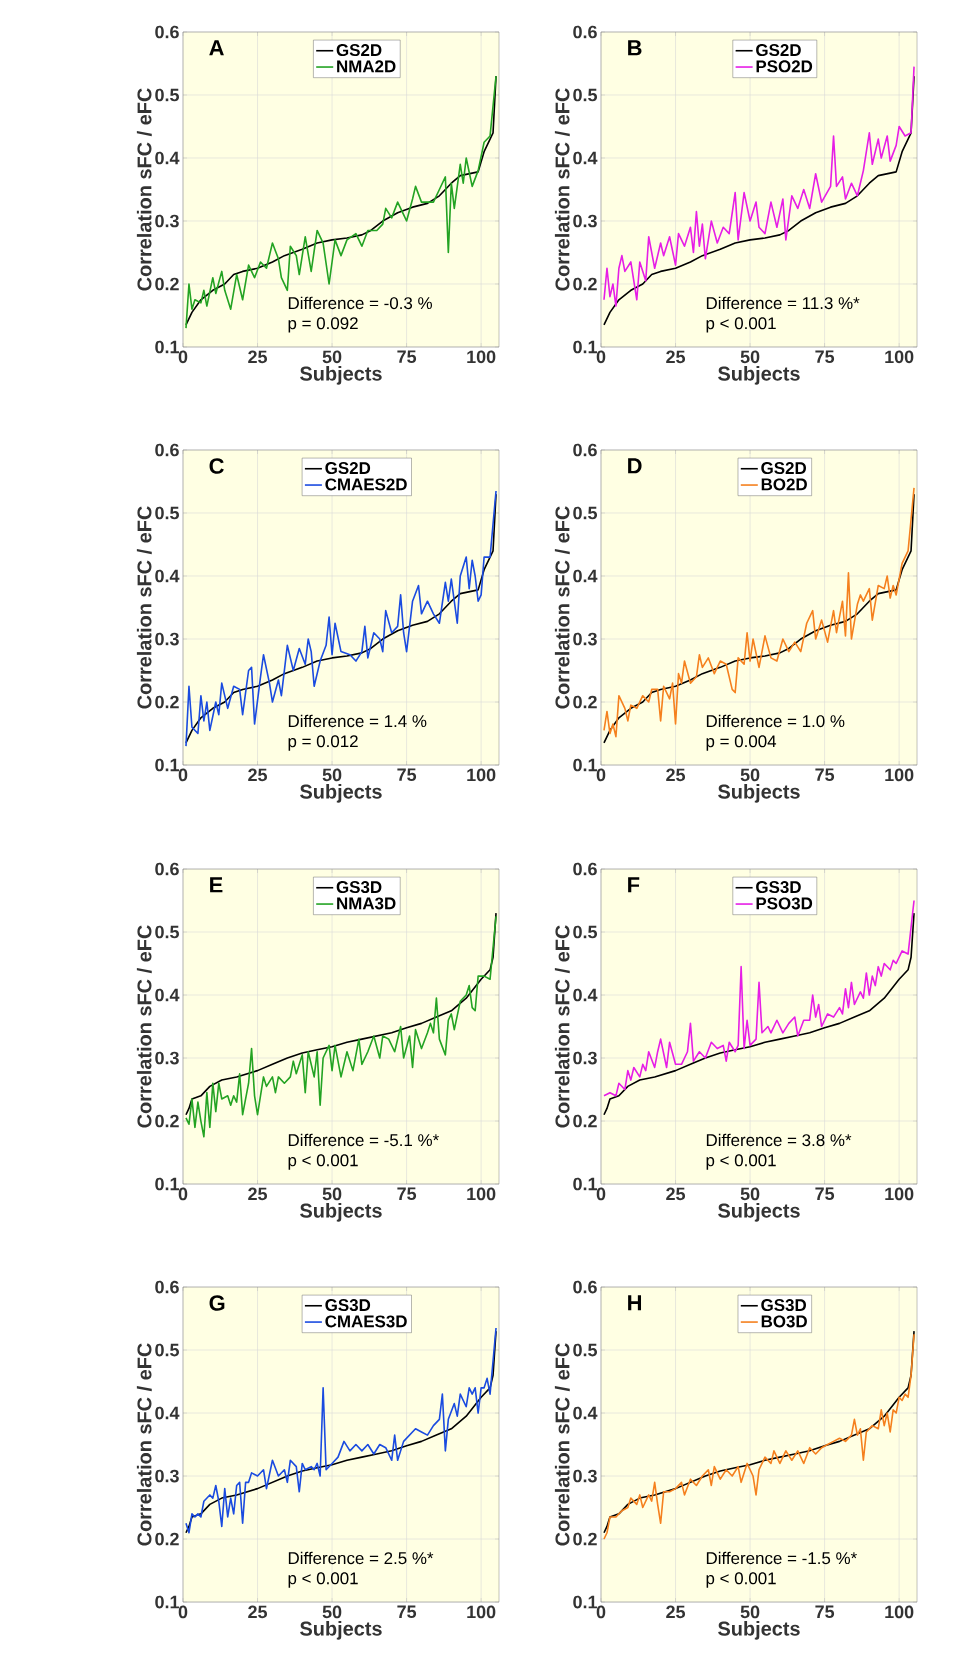 The image size is (978, 1674). I want to click on chart-title: G, so click(217, 1303).